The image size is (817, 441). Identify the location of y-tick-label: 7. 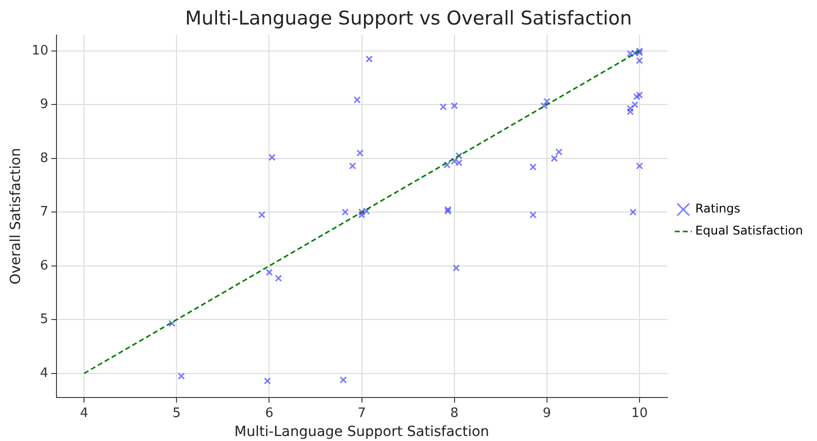
(44, 212).